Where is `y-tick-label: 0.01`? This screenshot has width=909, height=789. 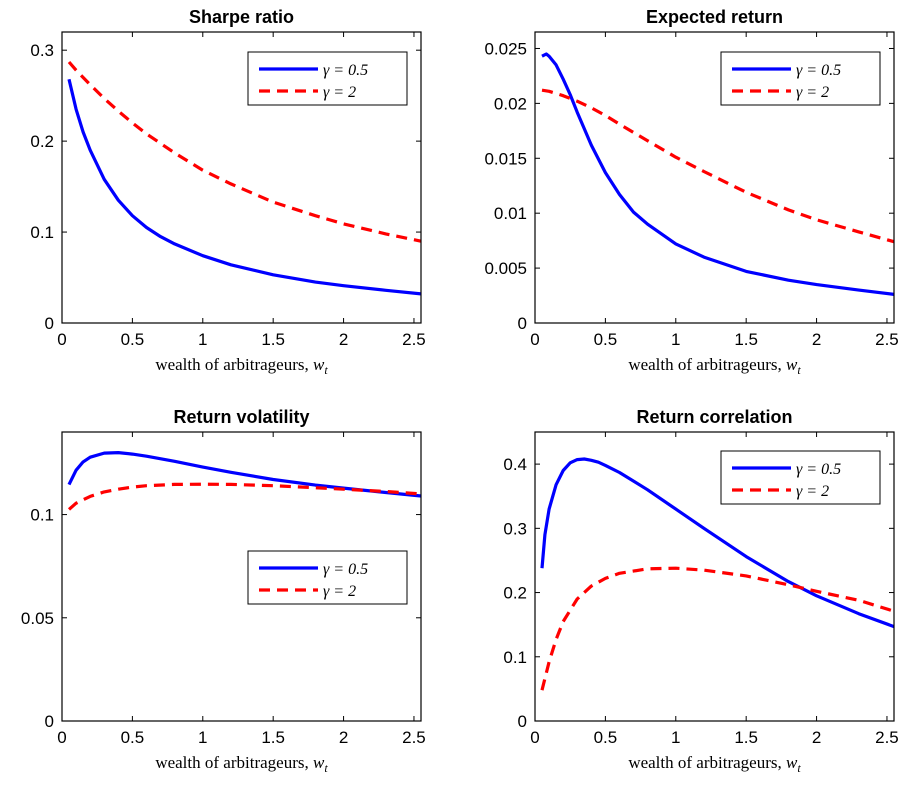
y-tick-label: 0.01 is located at coordinates (510, 213).